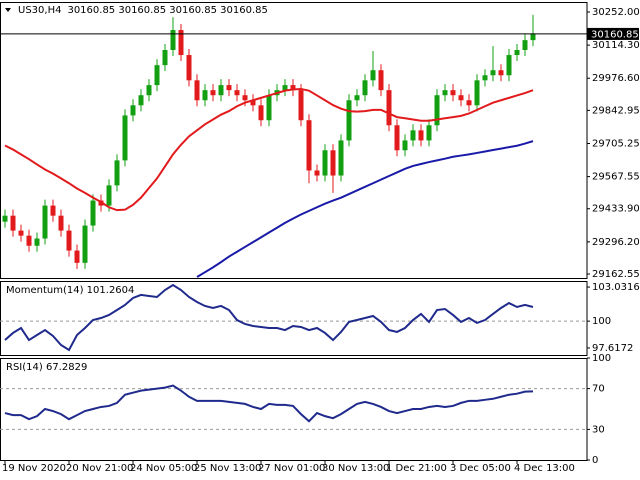 This screenshot has width=640, height=480. What do you see at coordinates (598, 429) in the screenshot?
I see `y-tick-label: 30` at bounding box center [598, 429].